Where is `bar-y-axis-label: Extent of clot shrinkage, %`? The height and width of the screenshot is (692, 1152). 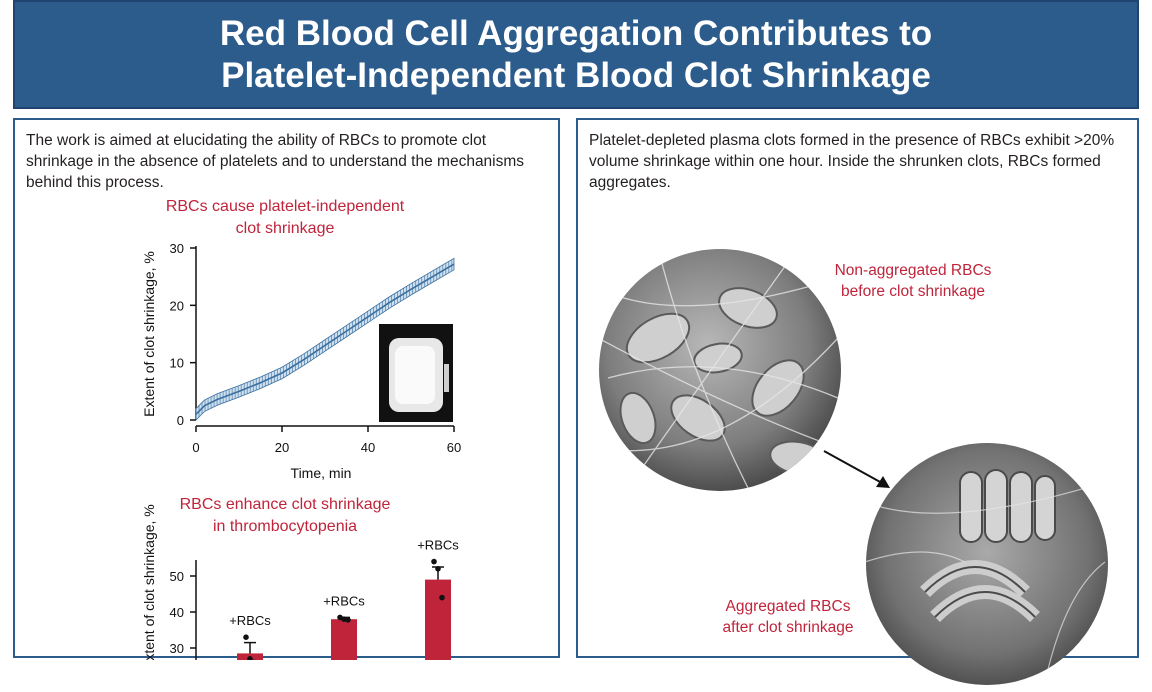
bar-y-axis-label: Extent of clot shrinkage, % is located at coordinates (149, 582).